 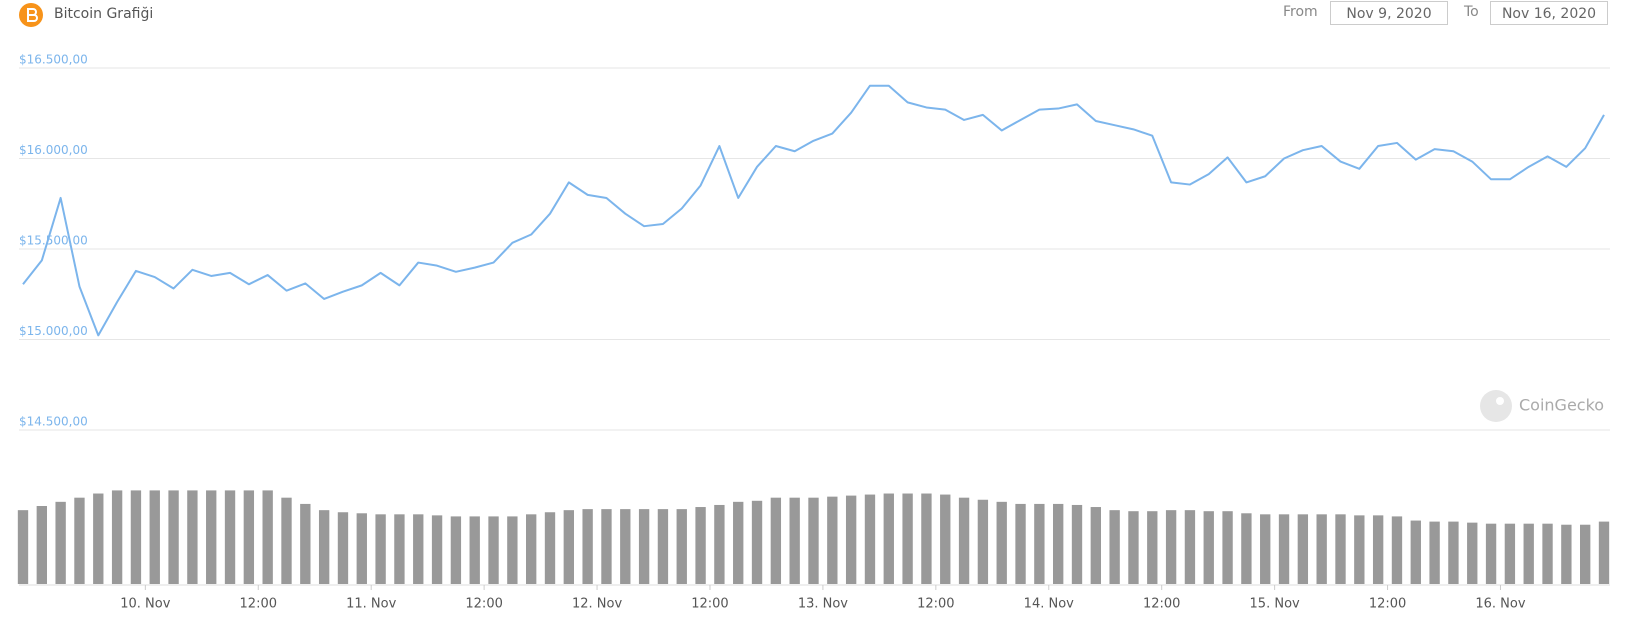 I want to click on y-tick-label: $15.500,00, so click(x=53, y=241).